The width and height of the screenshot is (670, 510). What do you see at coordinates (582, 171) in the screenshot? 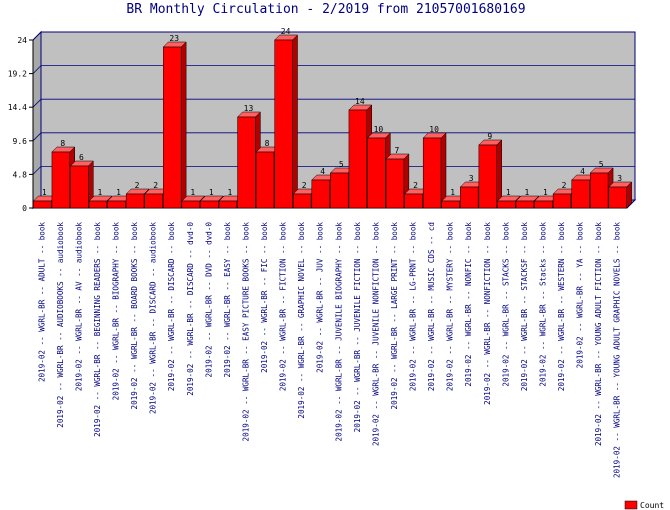
I see `bar-value-label: 4` at bounding box center [582, 171].